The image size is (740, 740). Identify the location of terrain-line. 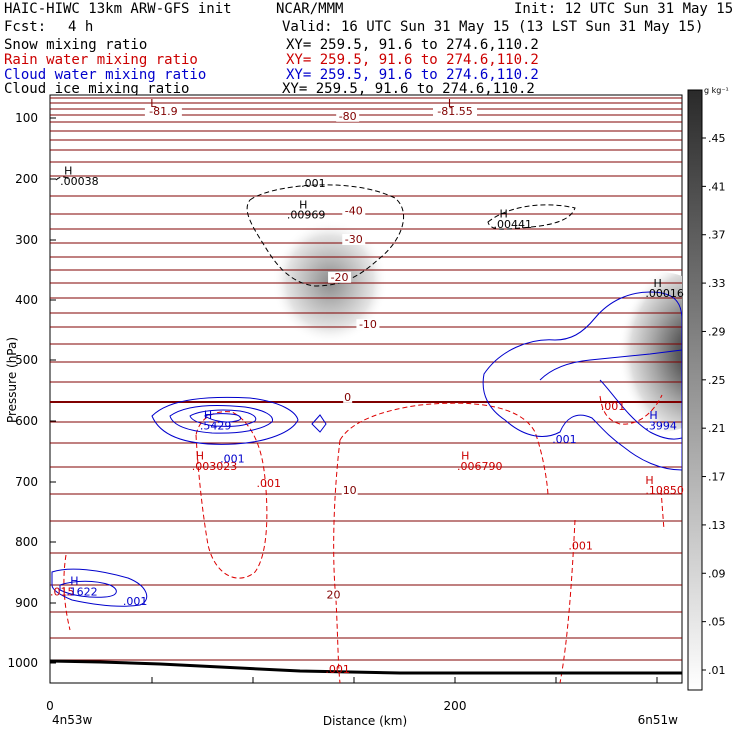
(366, 667).